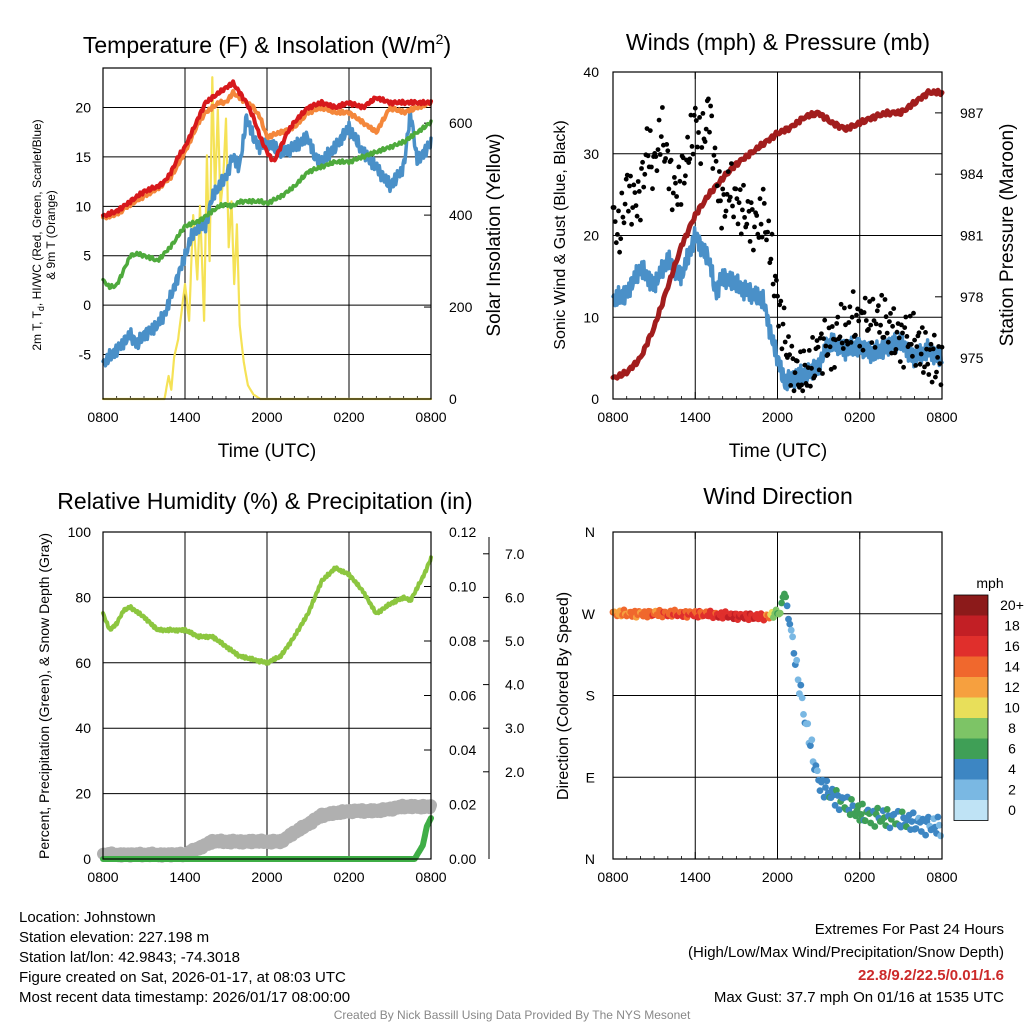 Image resolution: width=1024 pixels, height=1024 pixels. I want to click on rh-y-tick-label: 0, so click(87, 859).